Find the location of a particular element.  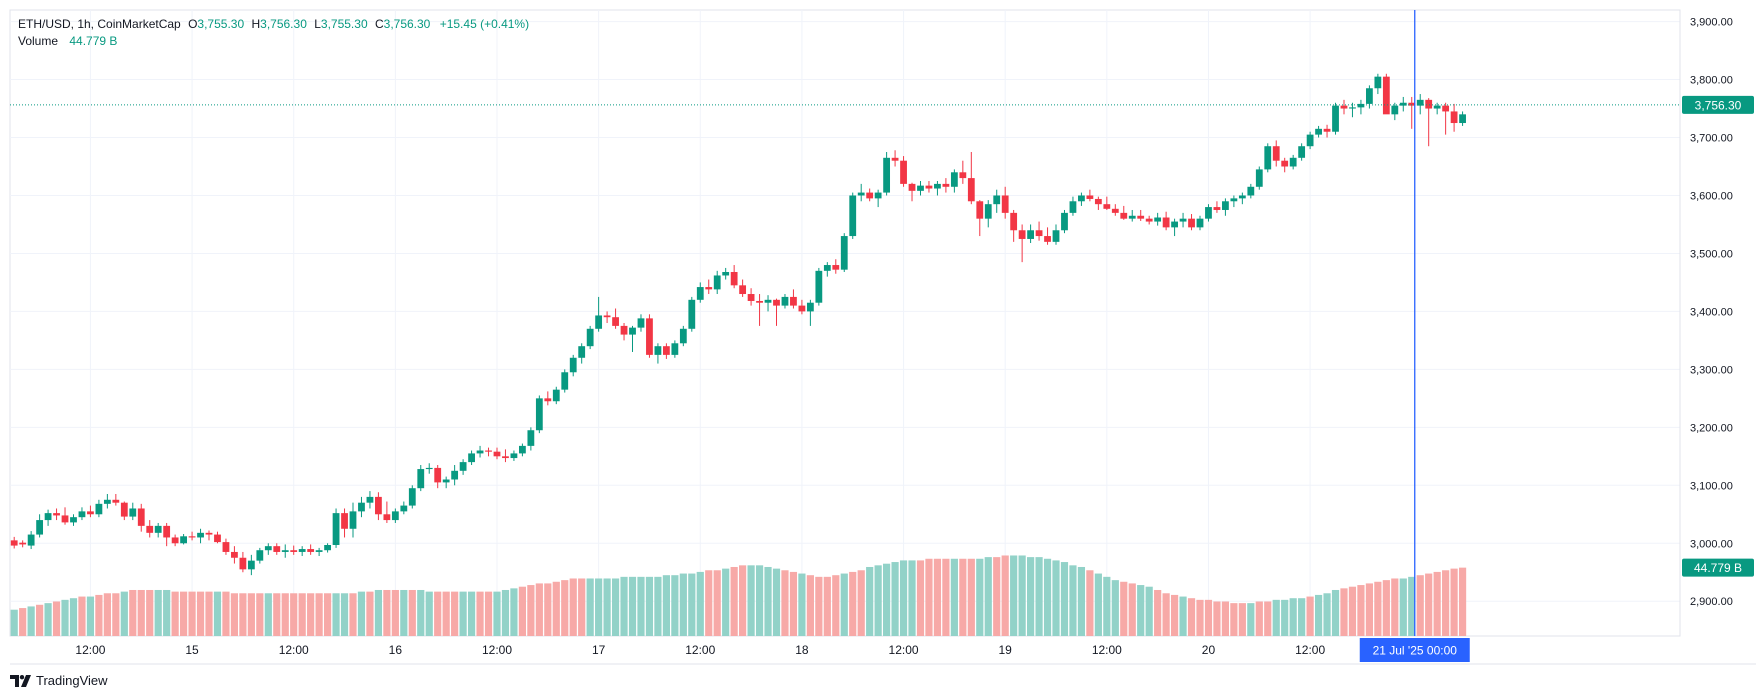

close-label: C is located at coordinates (379, 24).